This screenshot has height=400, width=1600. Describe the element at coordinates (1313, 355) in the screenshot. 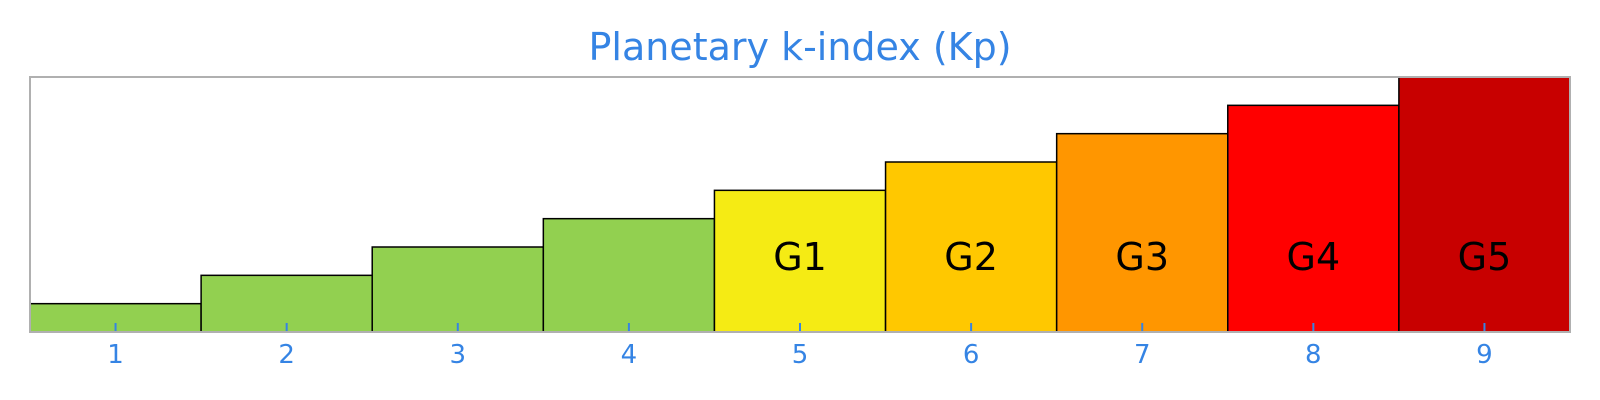

I see `x-tick-label-8: 8` at that location.